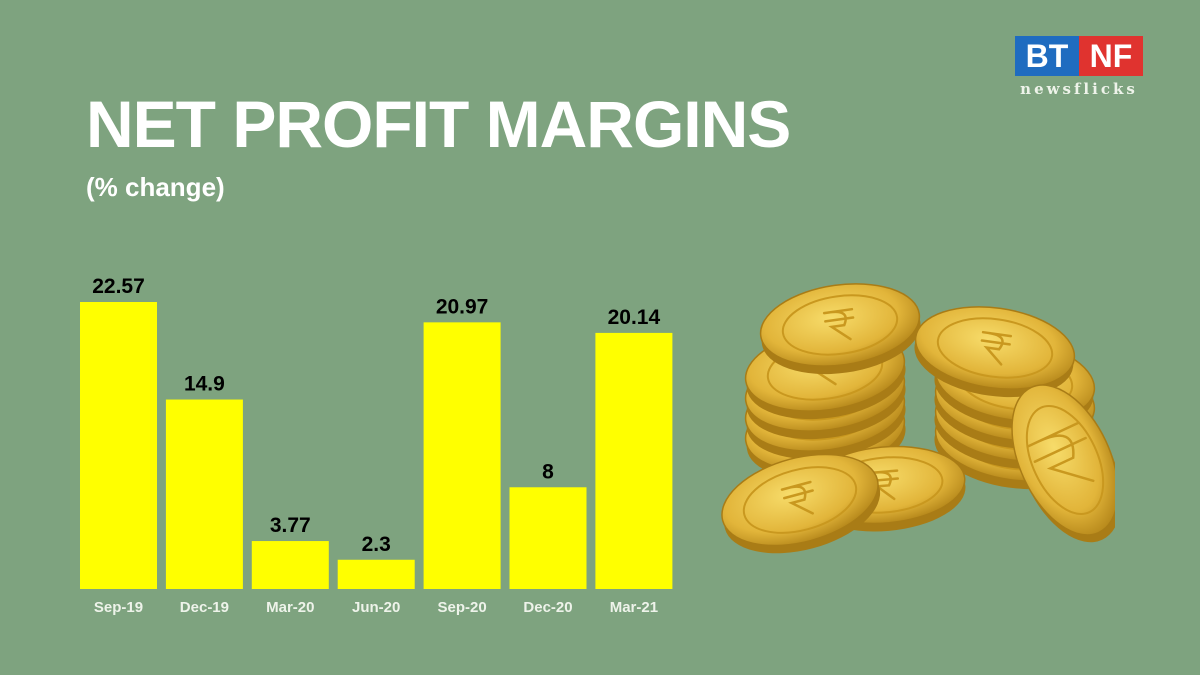 The height and width of the screenshot is (675, 1200). I want to click on btnf-logo: BT NF newsflicks, so click(1079, 68).